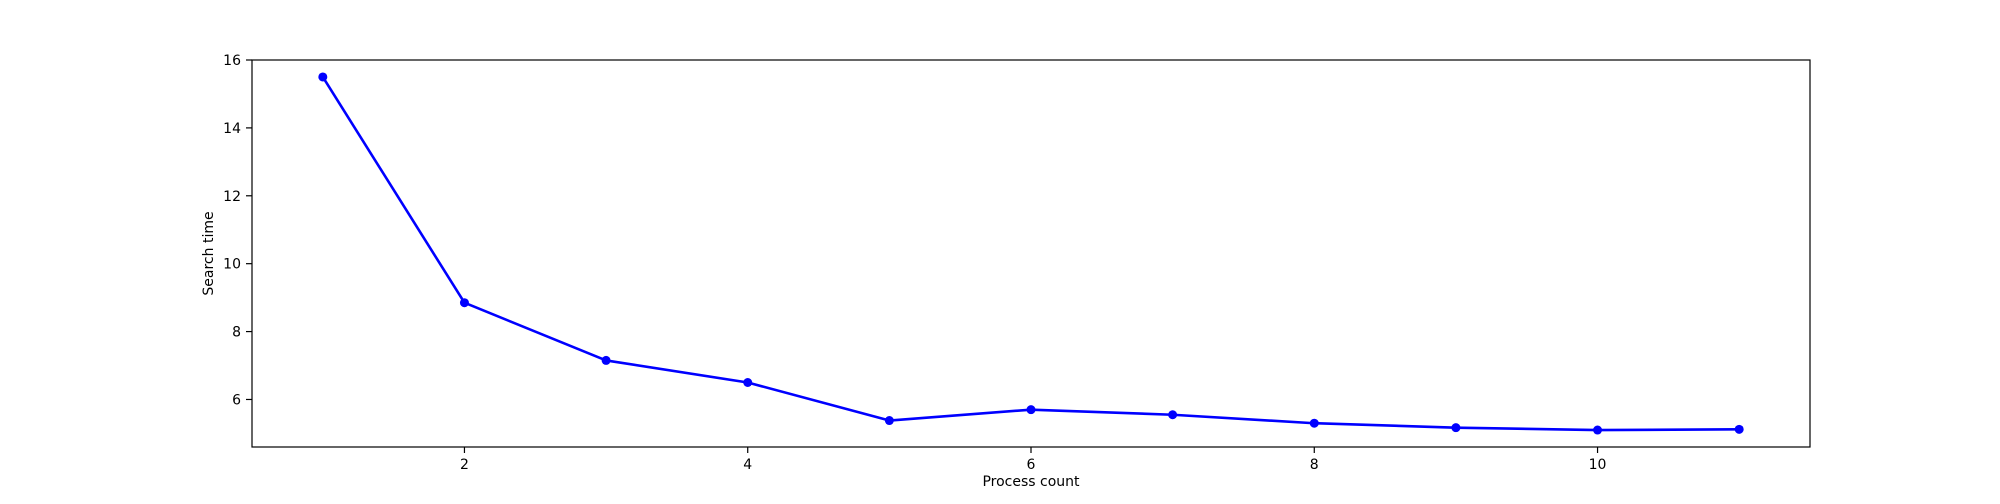 Image resolution: width=2000 pixels, height=504 pixels. Describe the element at coordinates (236, 333) in the screenshot. I see `y-tick-label: 8` at that location.